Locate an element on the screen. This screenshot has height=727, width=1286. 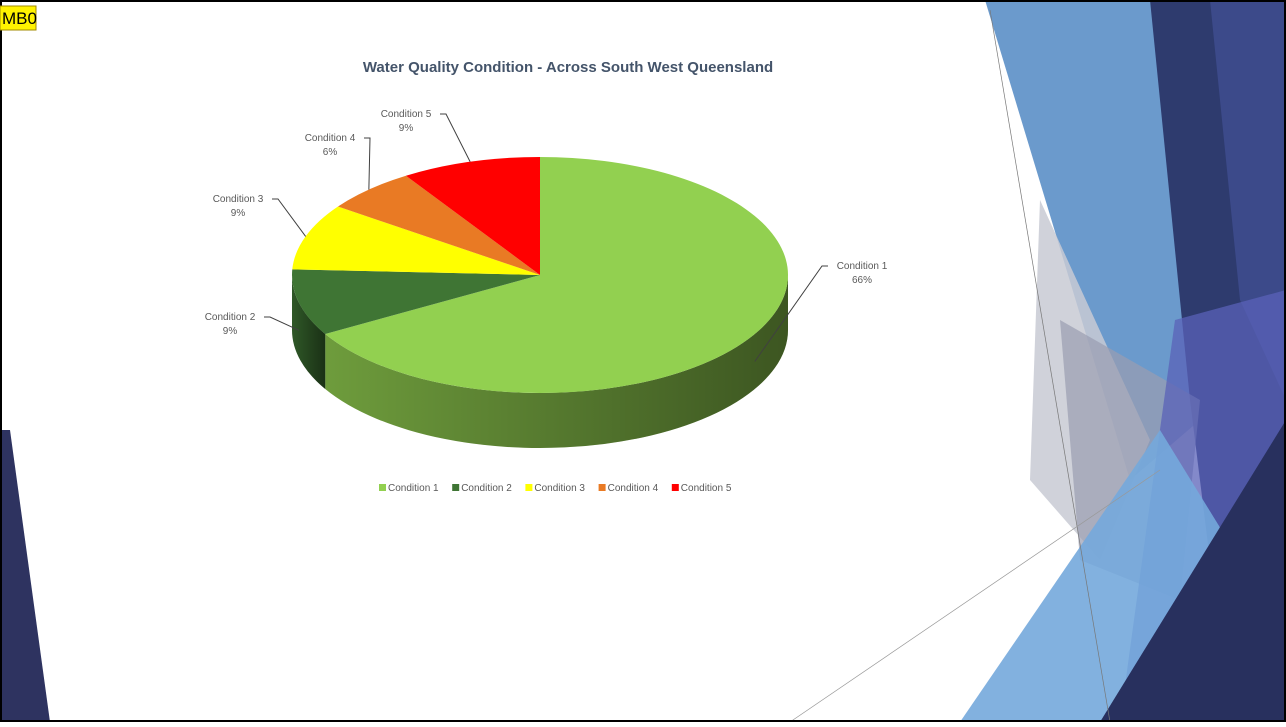
legend-label: Condition 2 is located at coordinates (486, 488).